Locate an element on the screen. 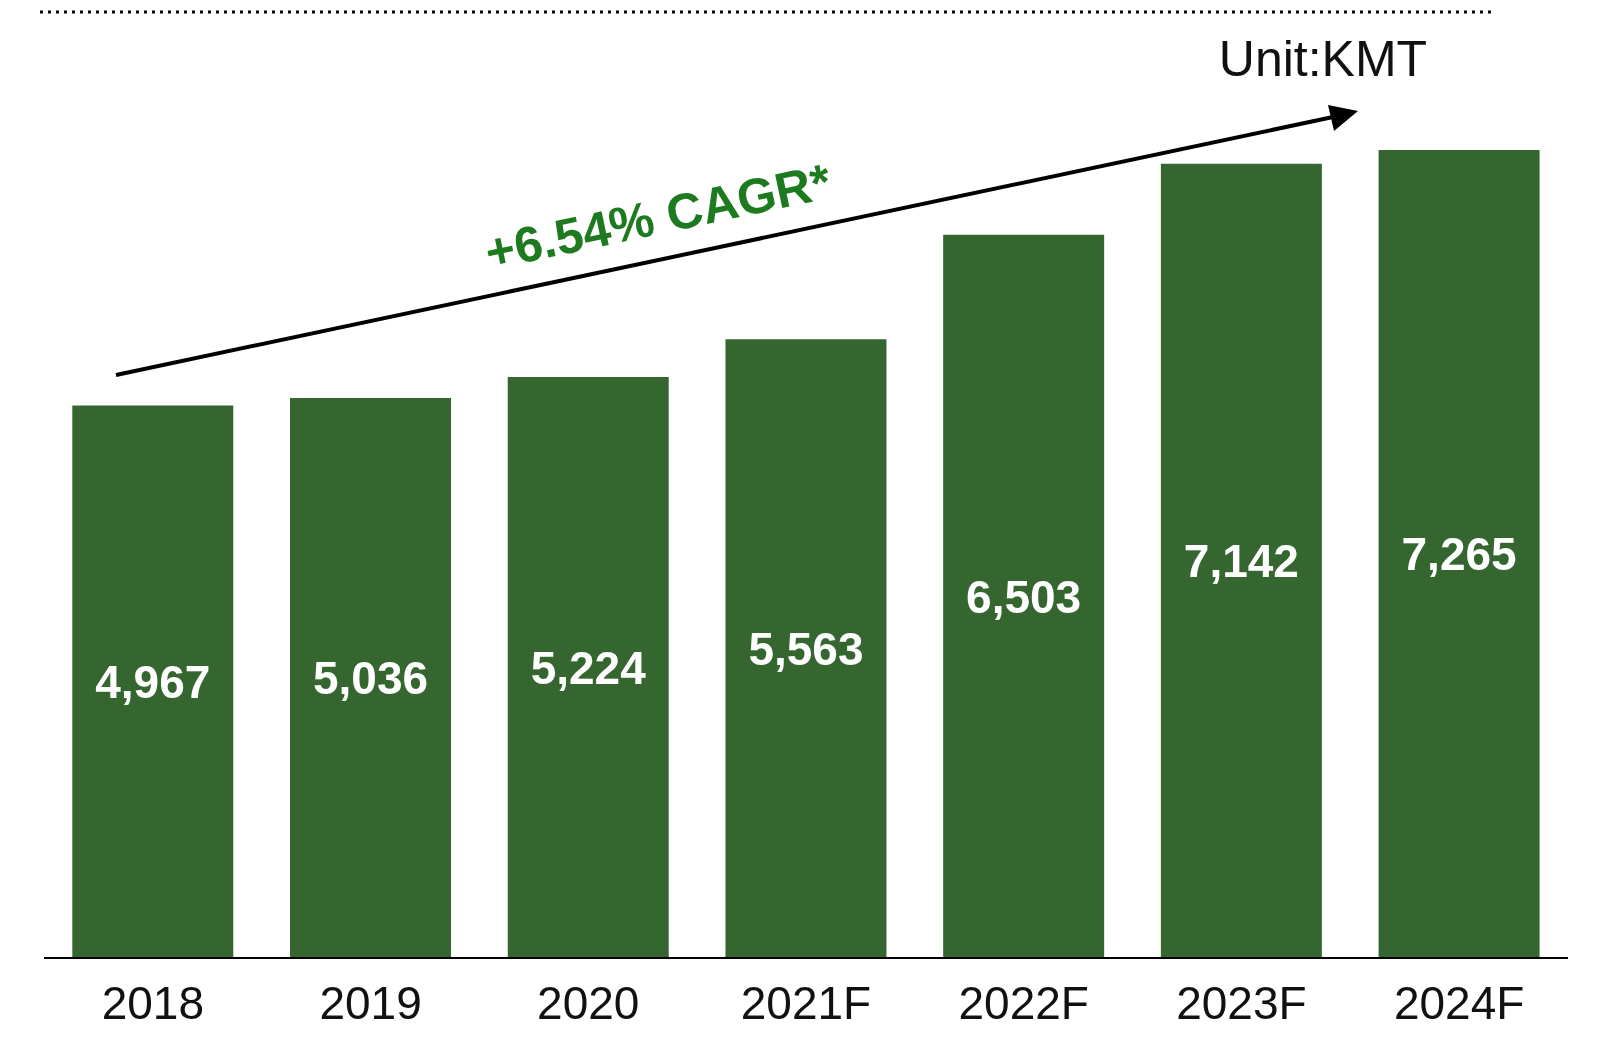 The image size is (1619, 1059). data-label: 7,265 is located at coordinates (1459, 554).